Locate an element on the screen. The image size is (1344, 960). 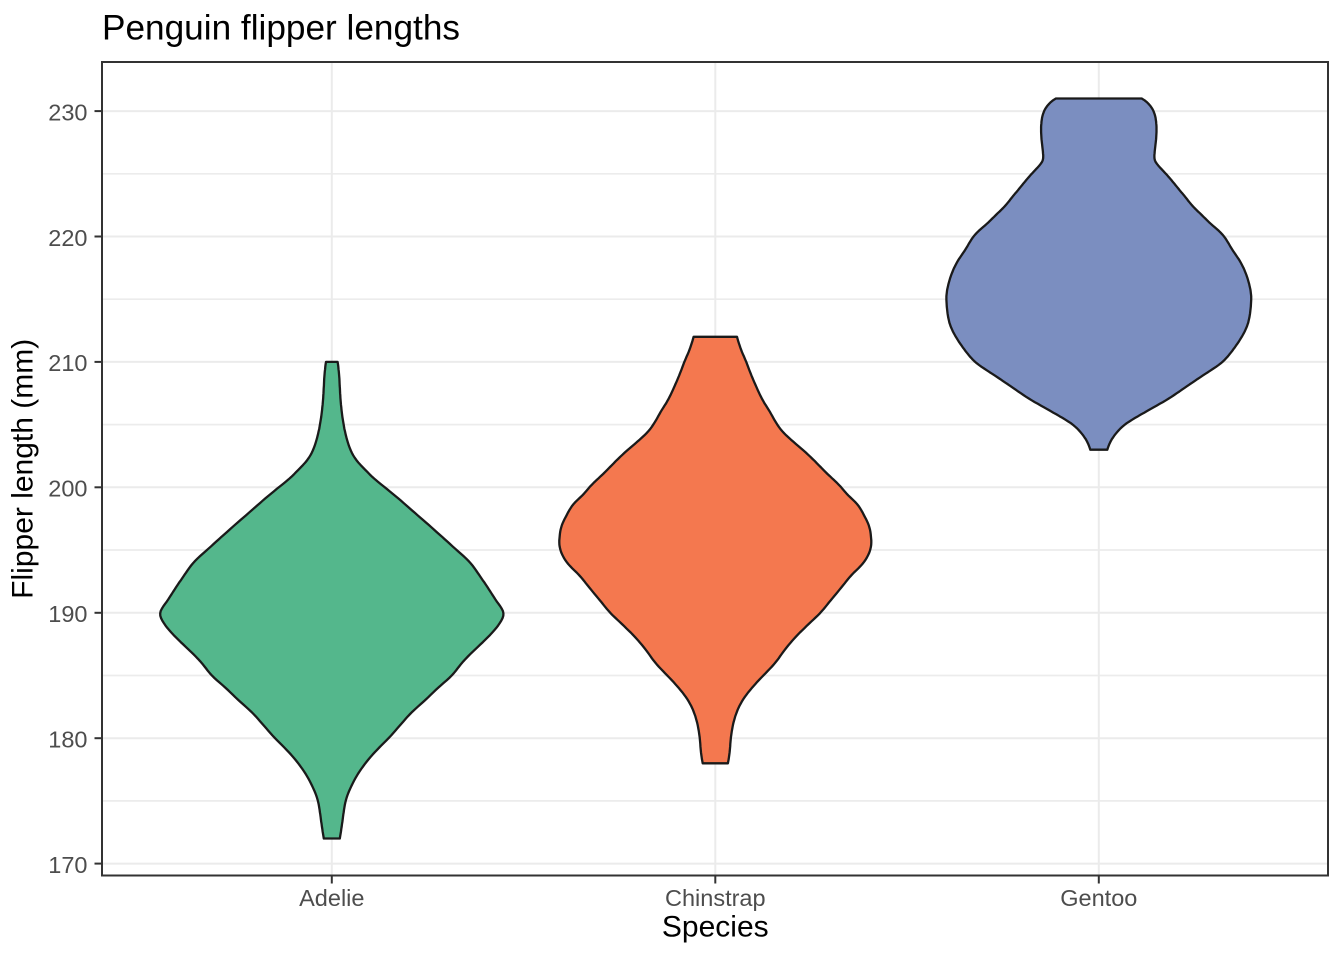
svg-text: 180 is located at coordinates (67, 740).